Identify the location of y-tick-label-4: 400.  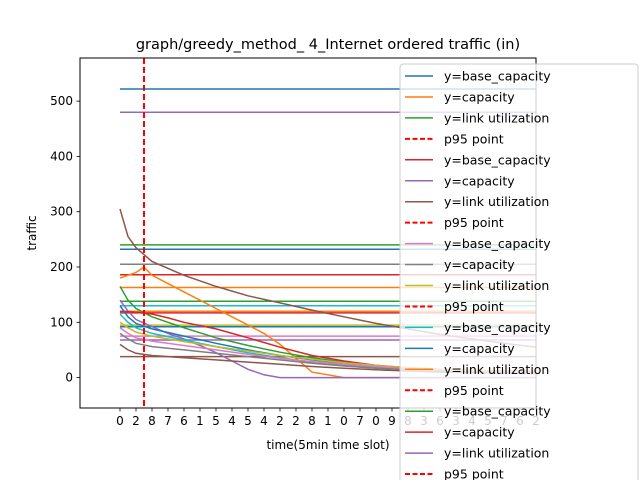
(61, 156).